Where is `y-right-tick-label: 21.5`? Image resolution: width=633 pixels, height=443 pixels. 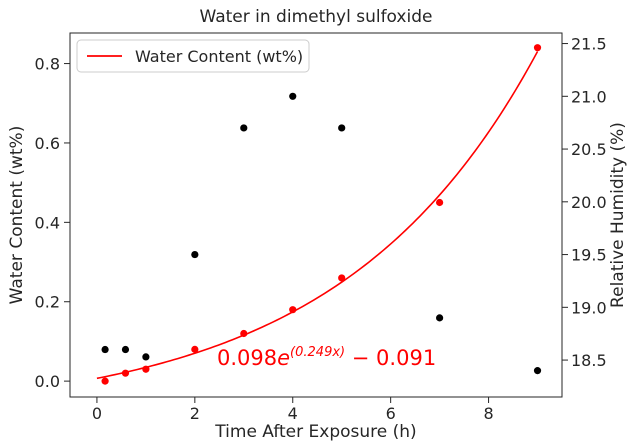
y-right-tick-label: 21.5 is located at coordinates (589, 44).